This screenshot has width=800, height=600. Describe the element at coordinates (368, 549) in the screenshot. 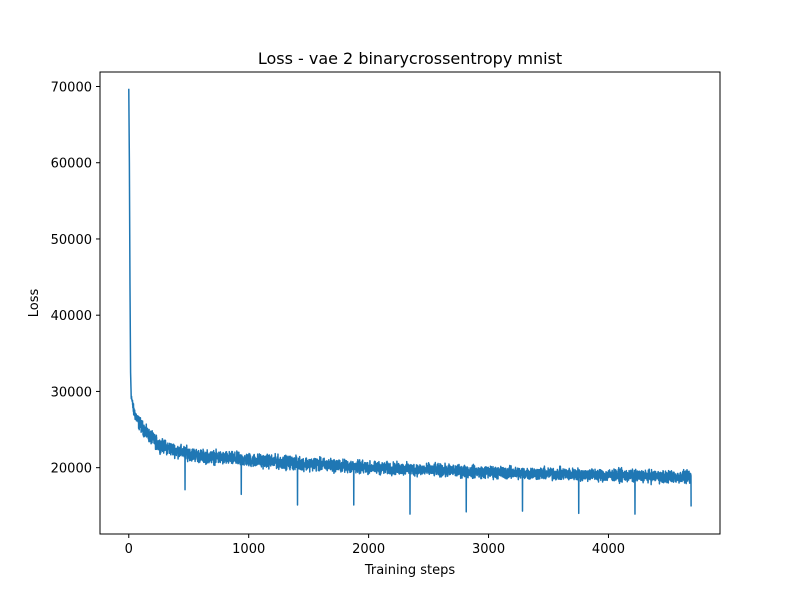

I see `x-tick-label: 2000` at that location.